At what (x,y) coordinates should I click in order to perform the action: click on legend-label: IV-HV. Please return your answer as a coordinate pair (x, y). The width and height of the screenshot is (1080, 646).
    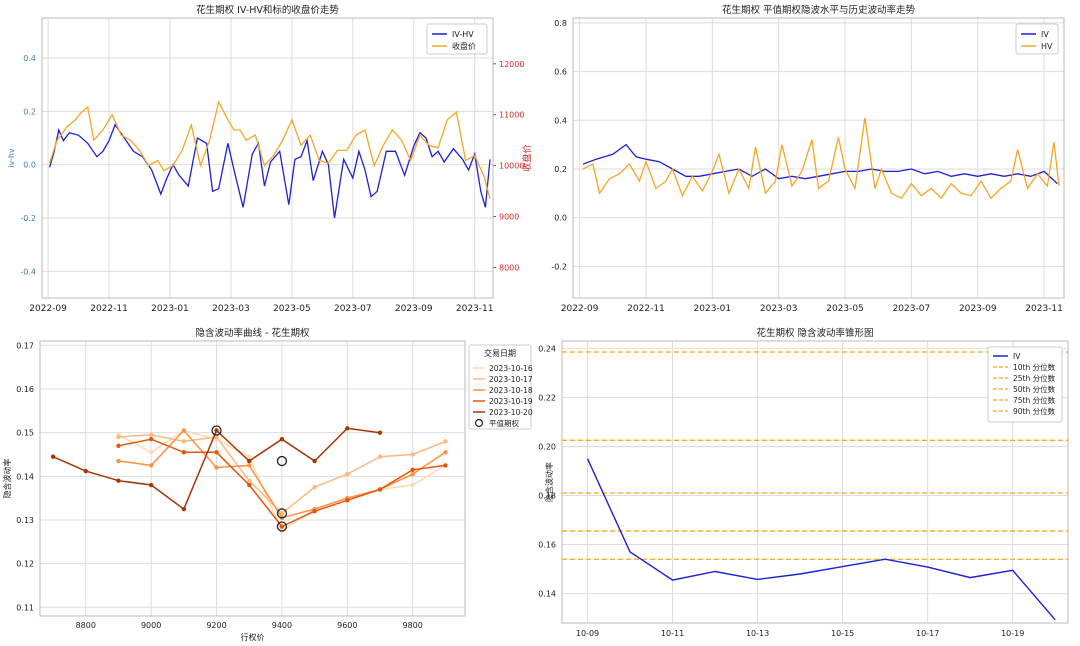
    Looking at the image, I should click on (463, 34).